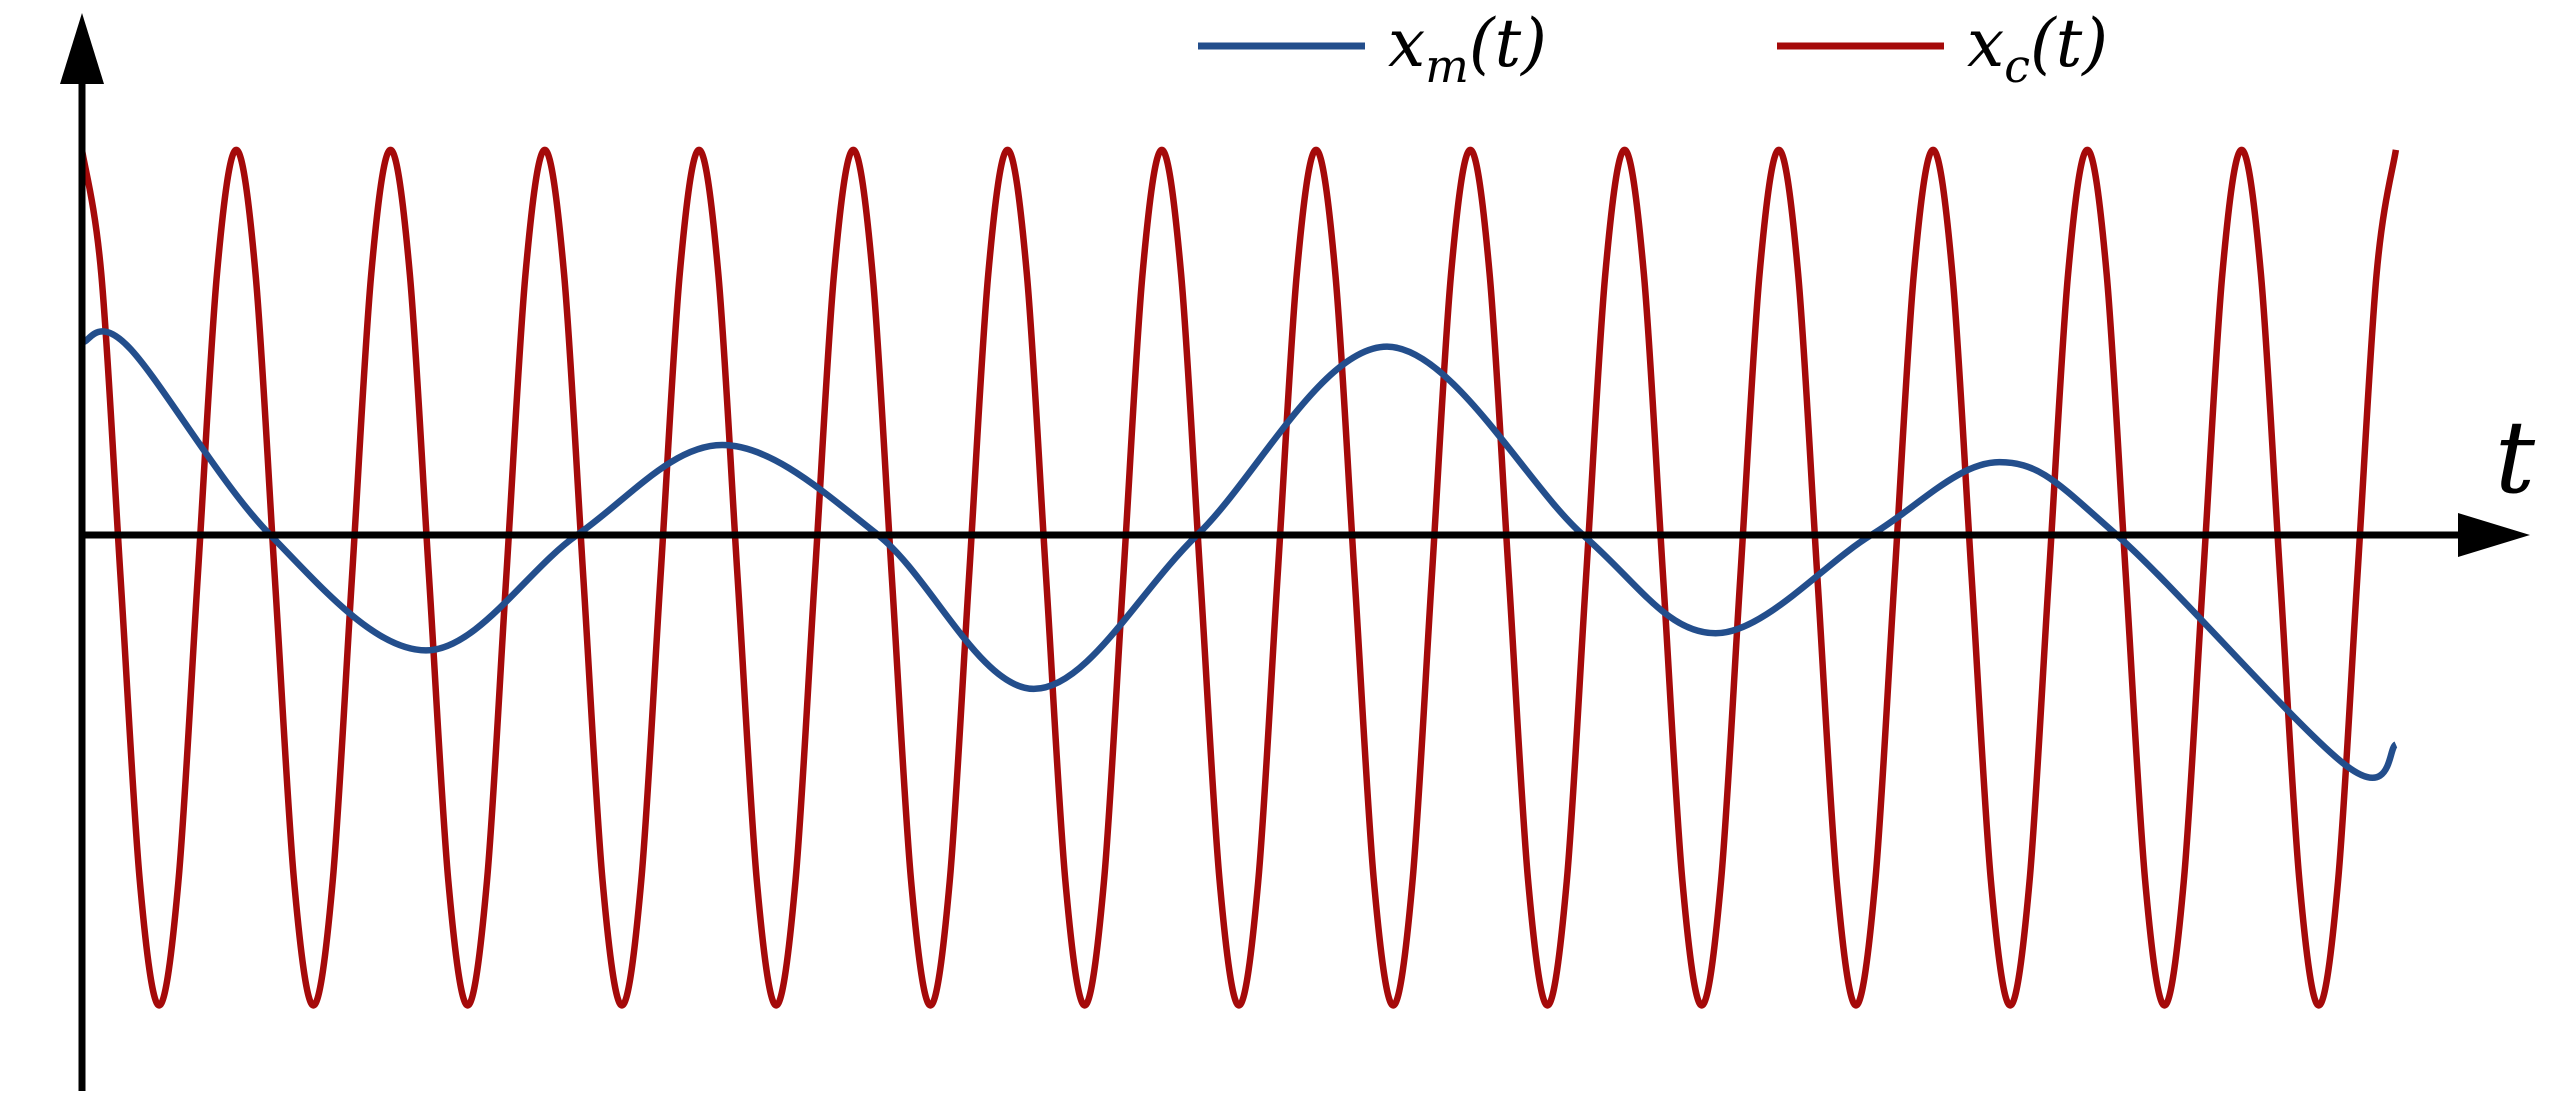 This screenshot has height=1109, width=2560. I want to click on y-axis-arrow, so click(82, 48).